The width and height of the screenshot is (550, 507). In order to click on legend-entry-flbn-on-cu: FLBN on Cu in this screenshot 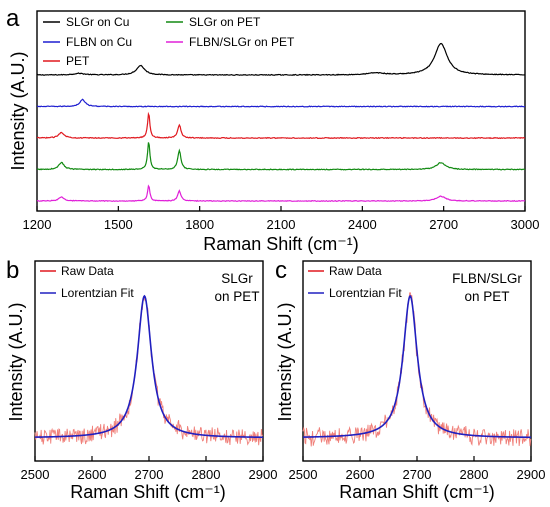, I will do `click(87, 42)`.